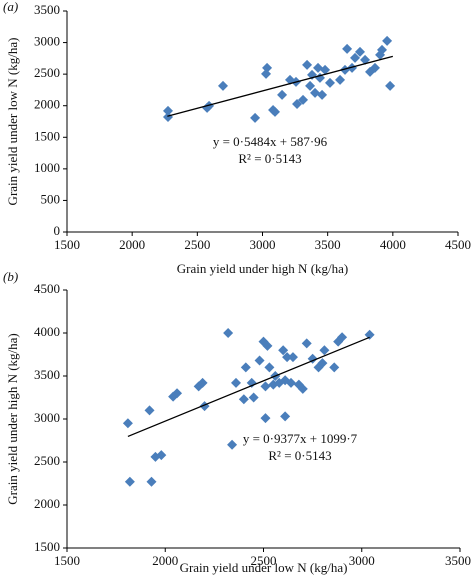  I want to click on x-tick-label: 4500, so click(458, 244).